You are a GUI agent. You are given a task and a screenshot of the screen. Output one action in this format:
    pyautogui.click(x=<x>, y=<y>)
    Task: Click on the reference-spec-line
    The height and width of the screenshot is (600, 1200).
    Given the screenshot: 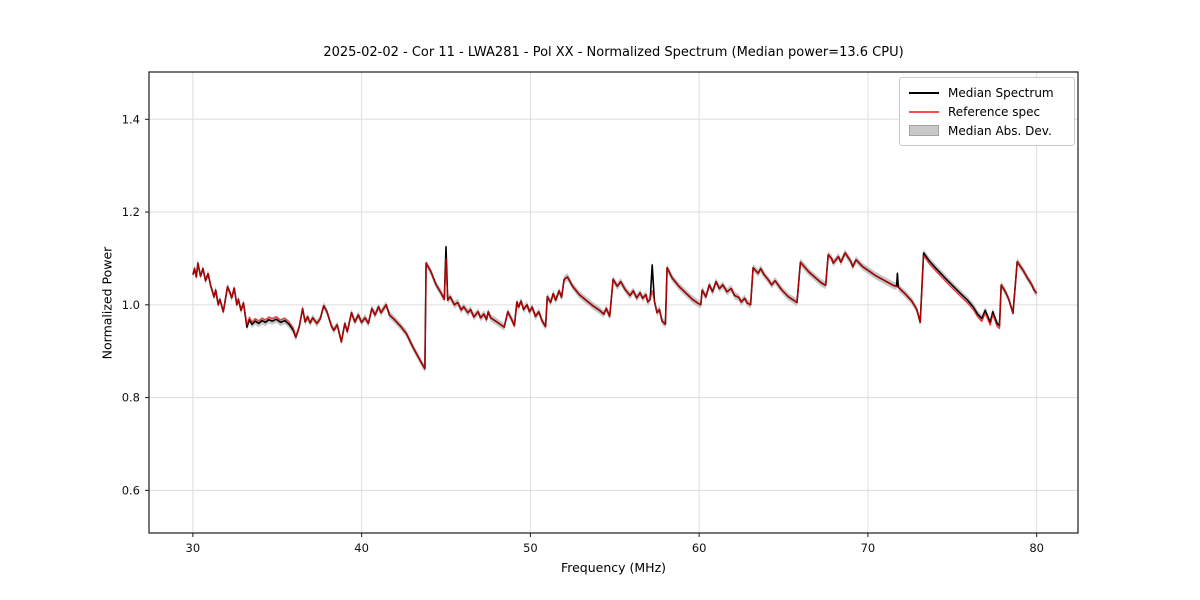 What is the action you would take?
    pyautogui.click(x=615, y=311)
    